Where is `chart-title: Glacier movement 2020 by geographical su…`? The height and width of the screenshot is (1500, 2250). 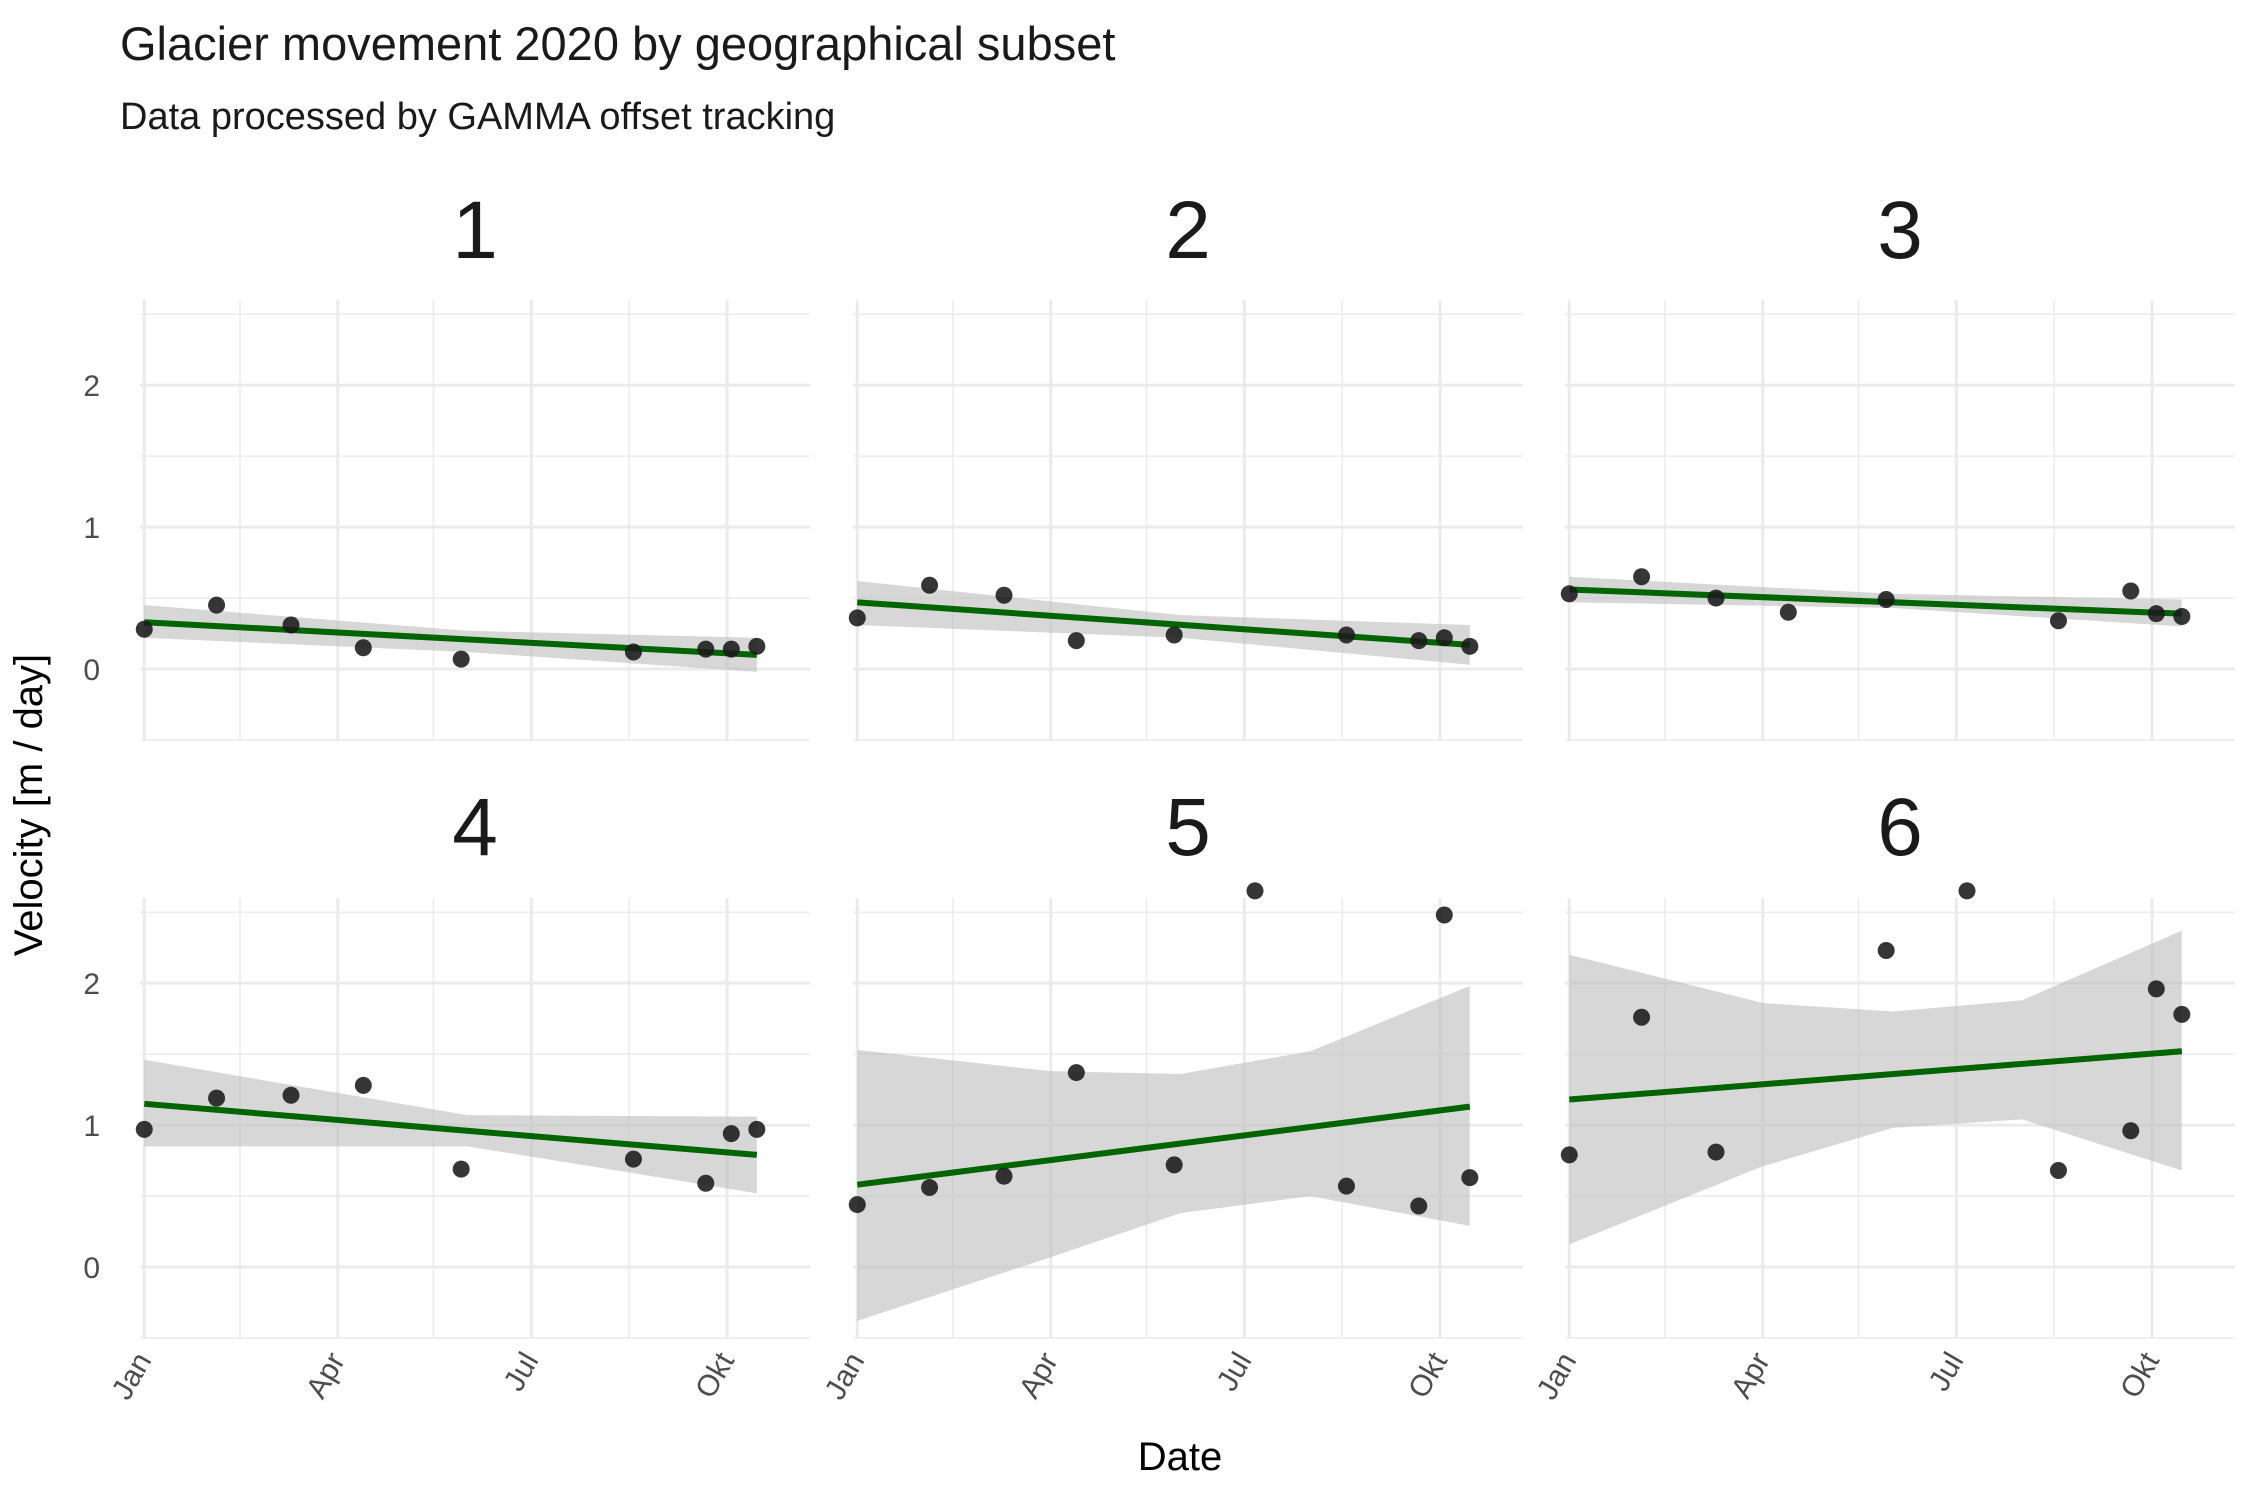
chart-title: Glacier movement 2020 by geographical su… is located at coordinates (617, 43).